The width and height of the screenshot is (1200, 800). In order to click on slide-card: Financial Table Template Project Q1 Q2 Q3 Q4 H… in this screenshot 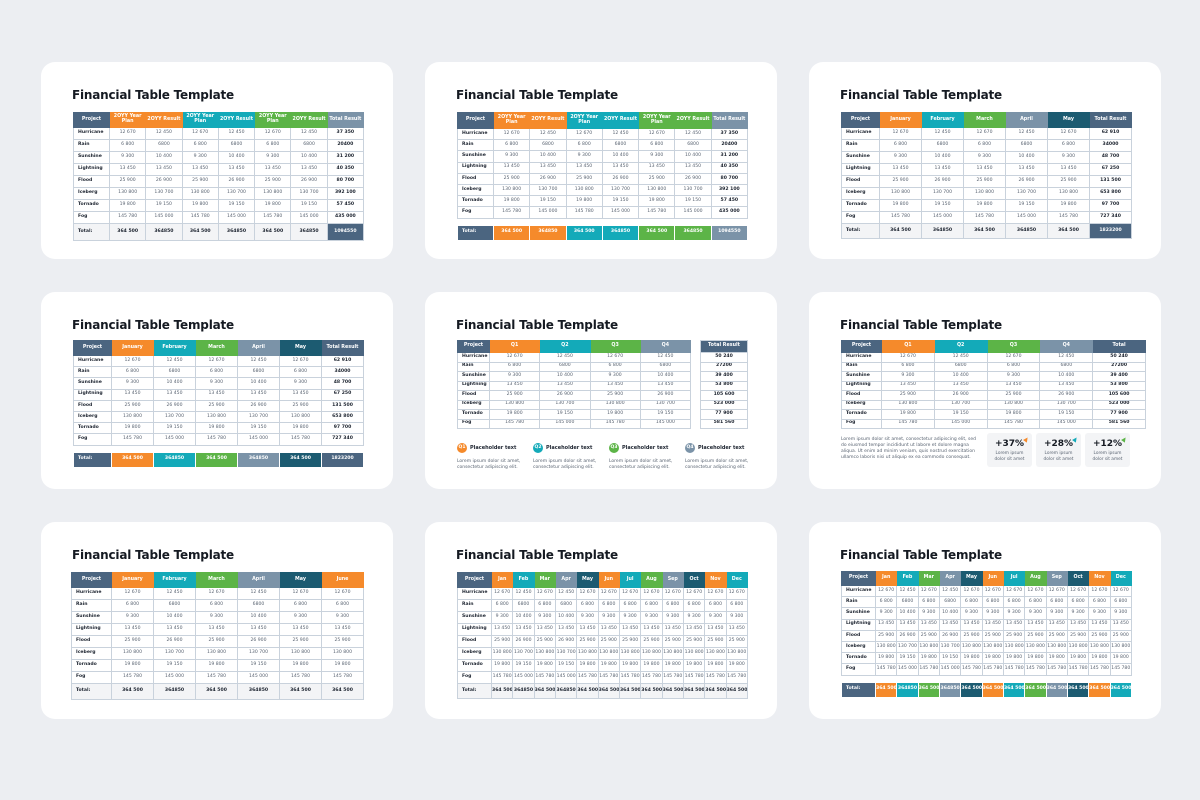, I will do `click(601, 390)`.